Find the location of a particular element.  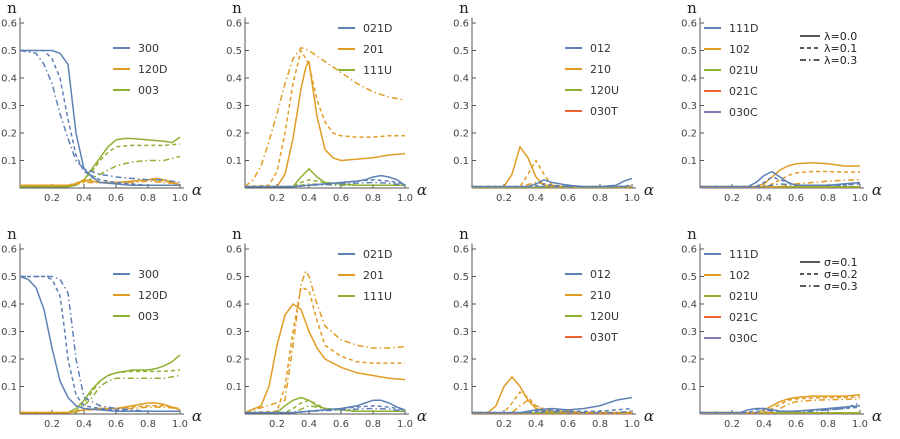

legend: 111D 102 021U 021C 030C is located at coordinates (731, 296).